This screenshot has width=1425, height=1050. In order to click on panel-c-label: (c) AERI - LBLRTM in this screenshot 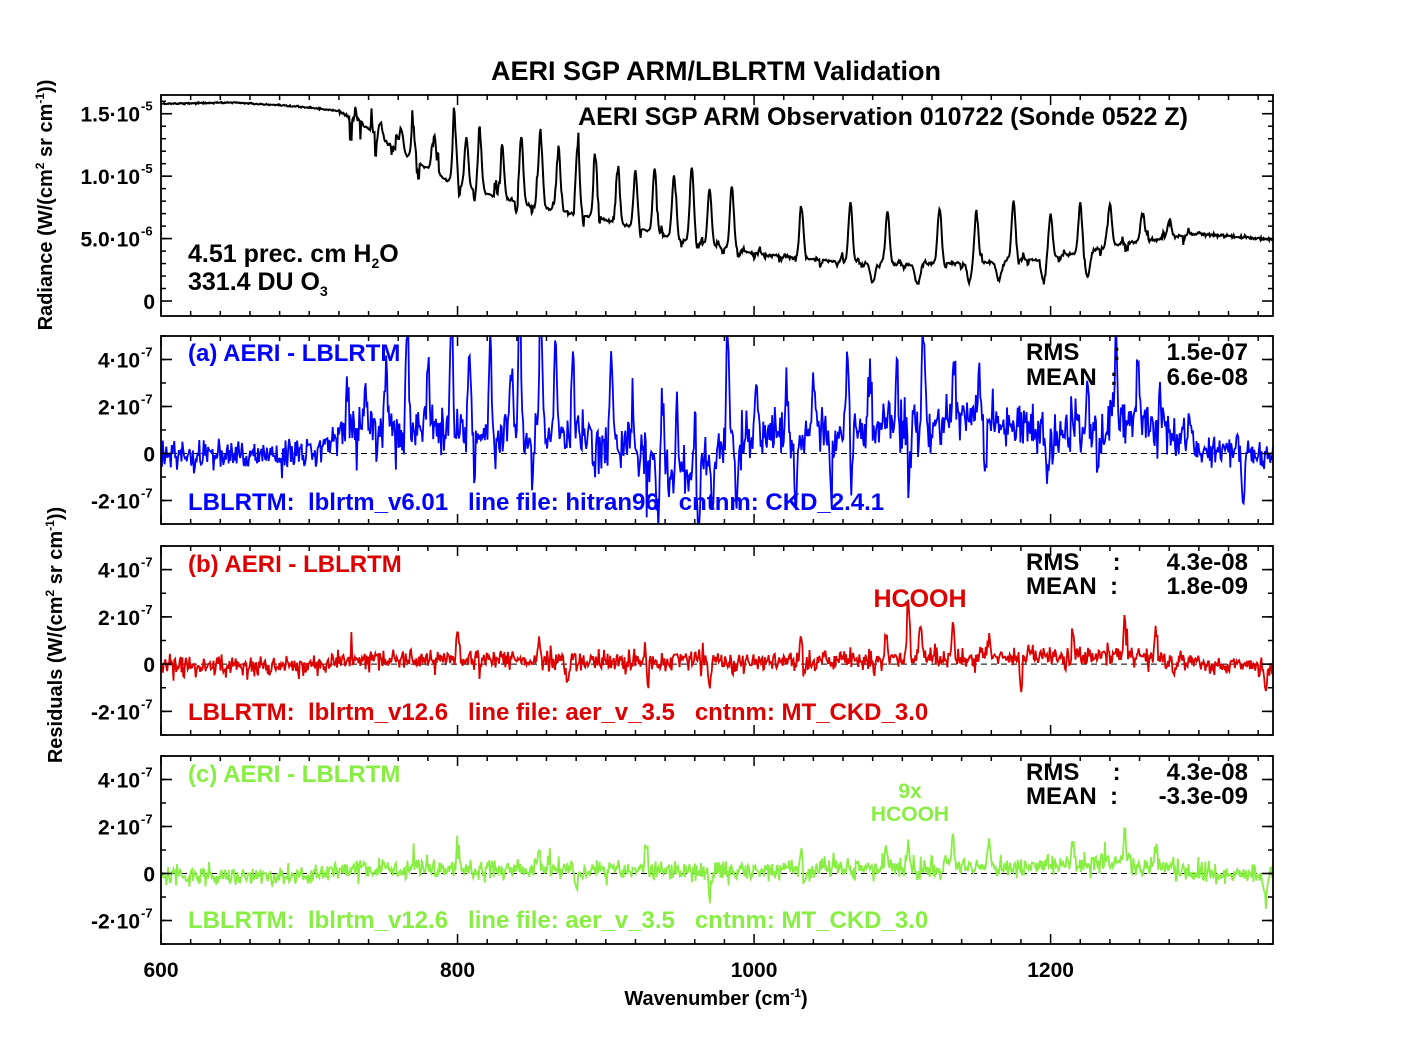, I will do `click(294, 774)`.